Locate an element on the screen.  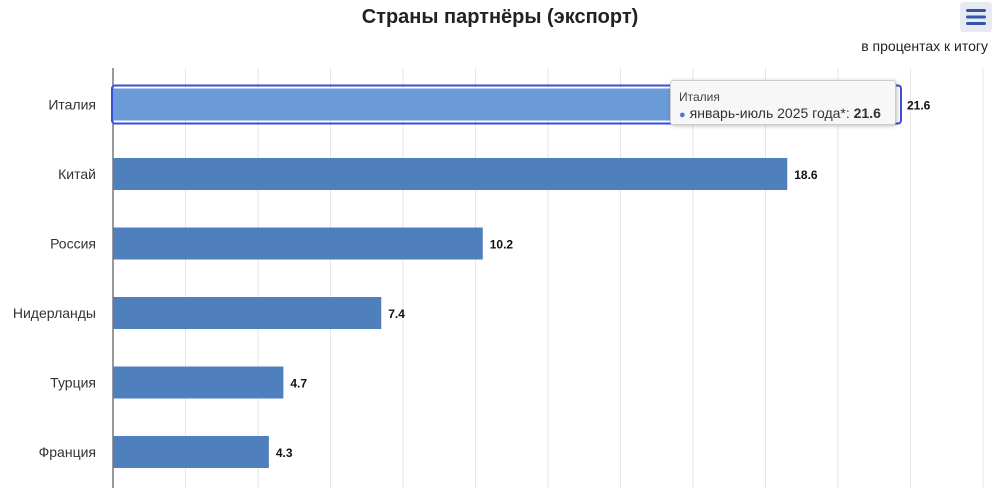
data-label: 4.3 is located at coordinates (284, 453).